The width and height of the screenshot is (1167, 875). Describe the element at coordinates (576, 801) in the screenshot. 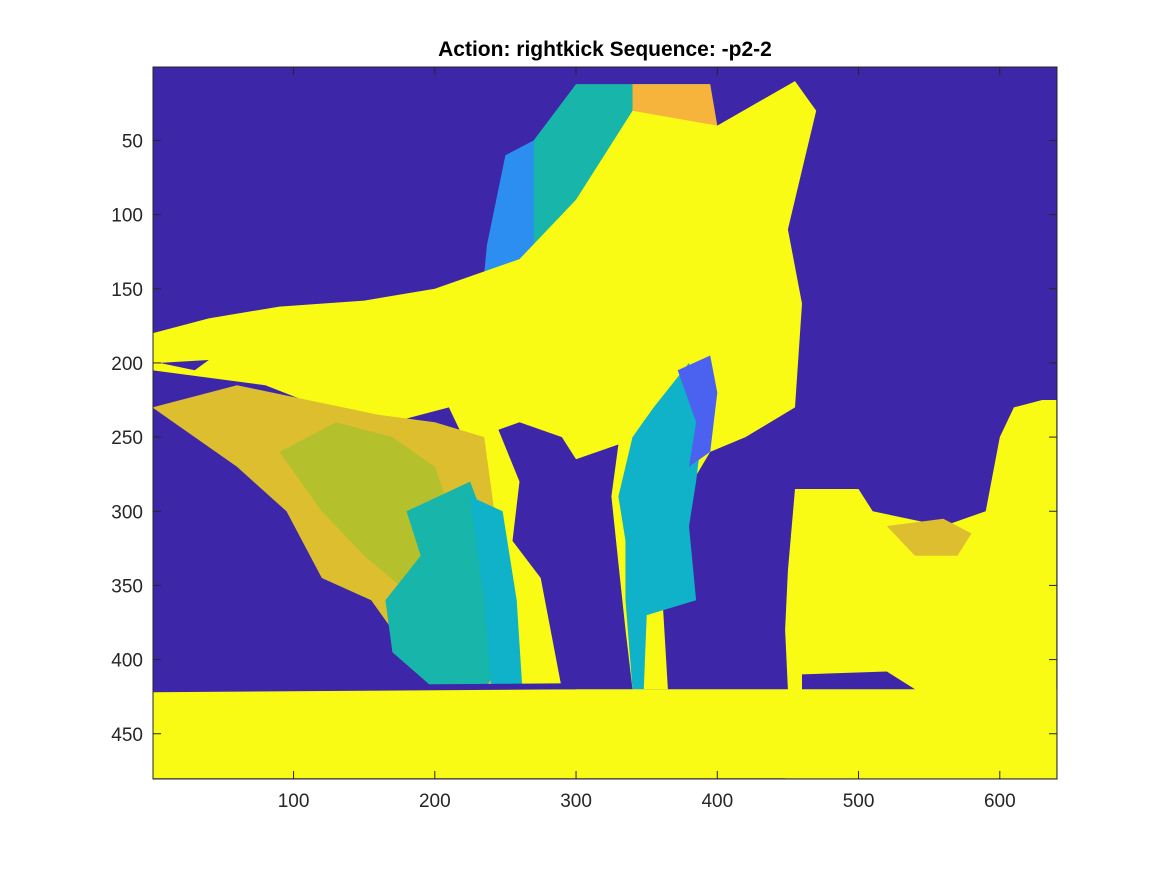

I see `x-tick-label: 300` at that location.